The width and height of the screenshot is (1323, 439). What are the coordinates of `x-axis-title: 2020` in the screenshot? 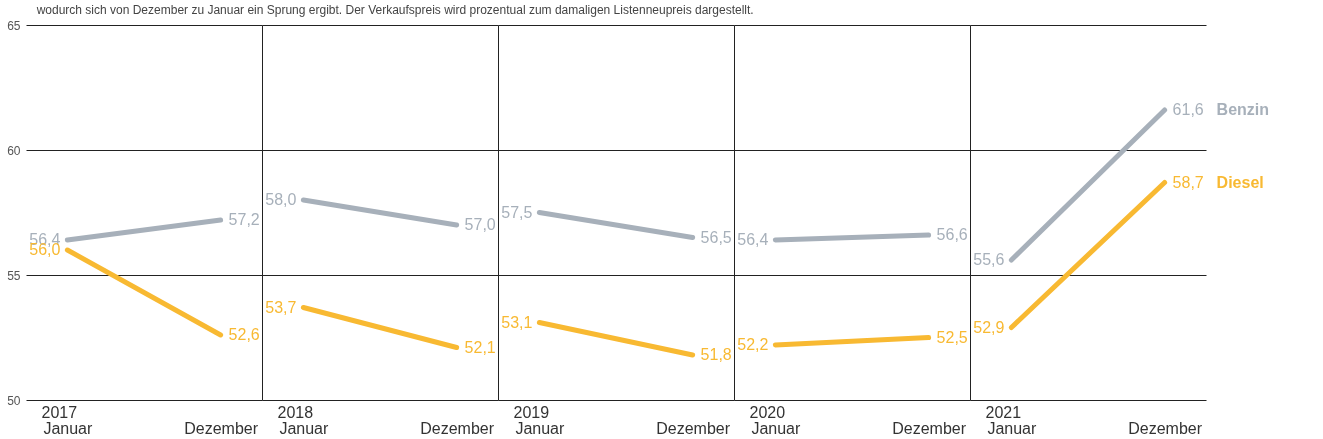 It's located at (767, 412).